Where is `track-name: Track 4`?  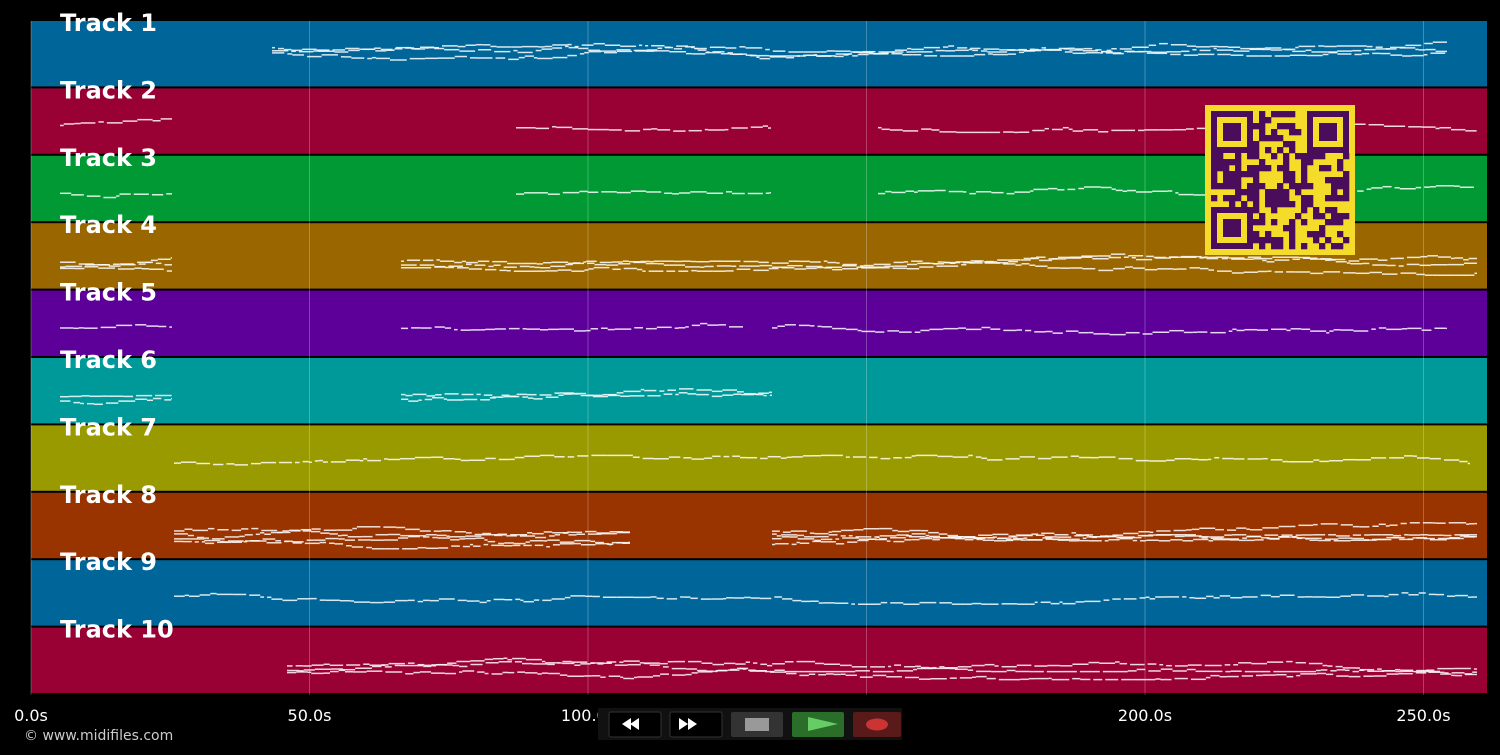 track-name: Track 4 is located at coordinates (108, 225).